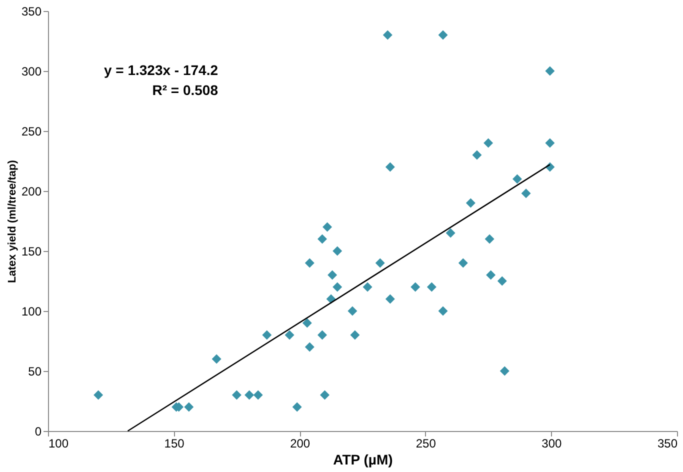  Describe the element at coordinates (31, 251) in the screenshot. I see `y-tick-label: 150` at that location.